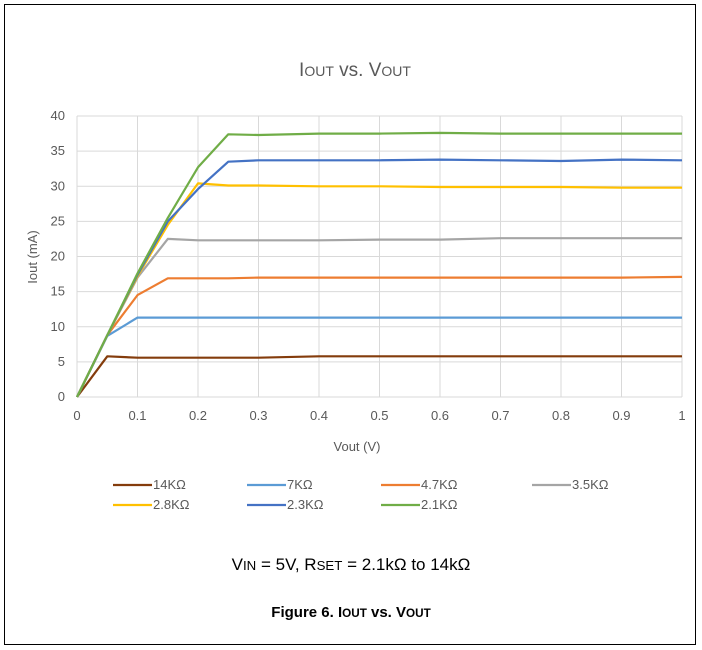 Image resolution: width=702 pixels, height=650 pixels. I want to click on x-tick-label: 0, so click(76, 415).